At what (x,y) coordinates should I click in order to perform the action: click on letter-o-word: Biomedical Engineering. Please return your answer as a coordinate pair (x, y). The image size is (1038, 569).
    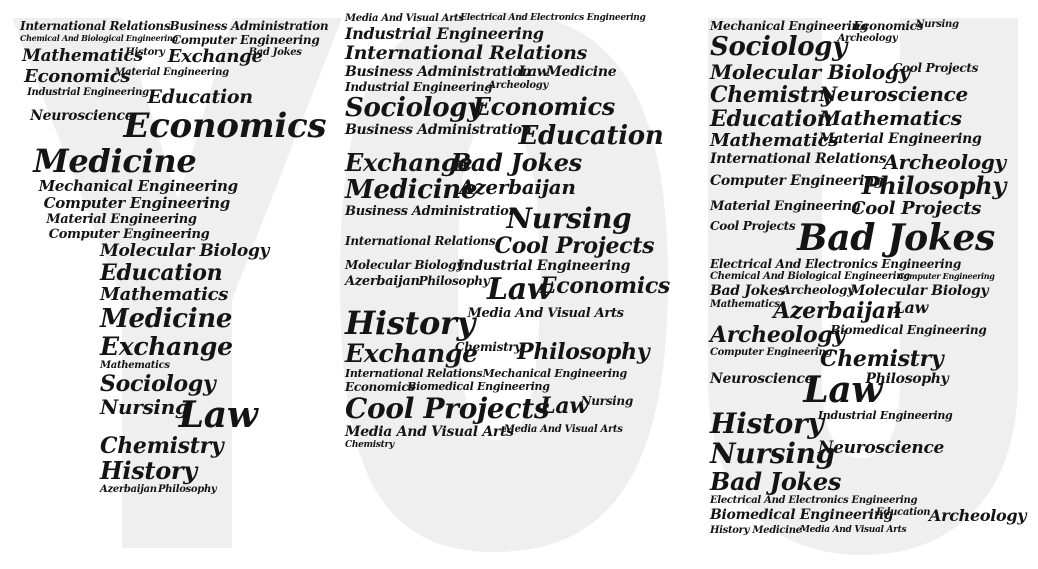
    Looking at the image, I should click on (478, 386).